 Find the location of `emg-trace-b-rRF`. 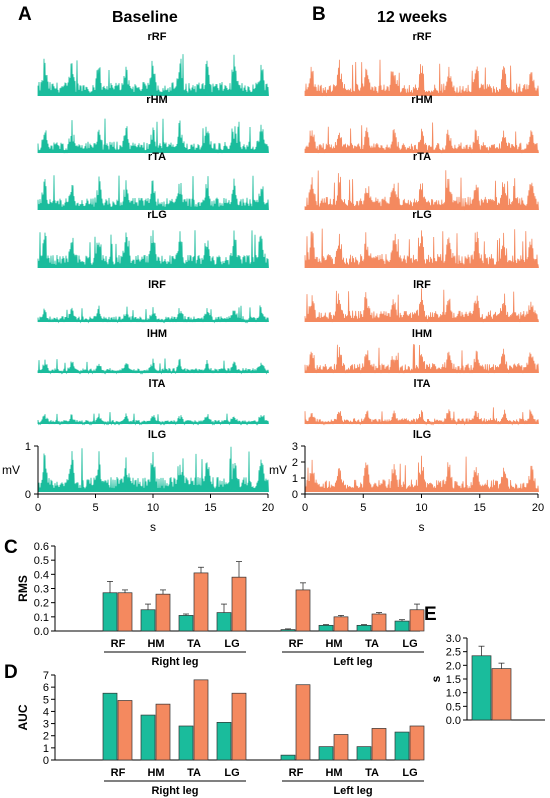

emg-trace-b-rRF is located at coordinates (421, 78).